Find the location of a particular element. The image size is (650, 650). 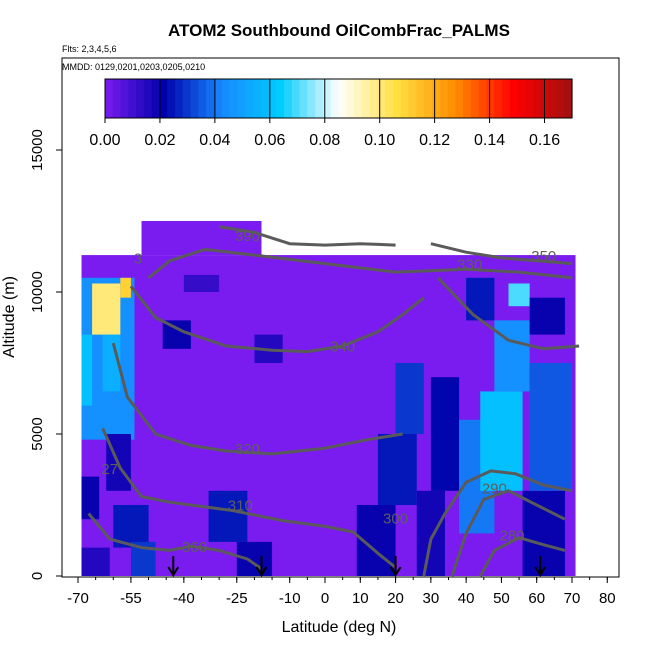

x-tick-label: -10 is located at coordinates (290, 598).